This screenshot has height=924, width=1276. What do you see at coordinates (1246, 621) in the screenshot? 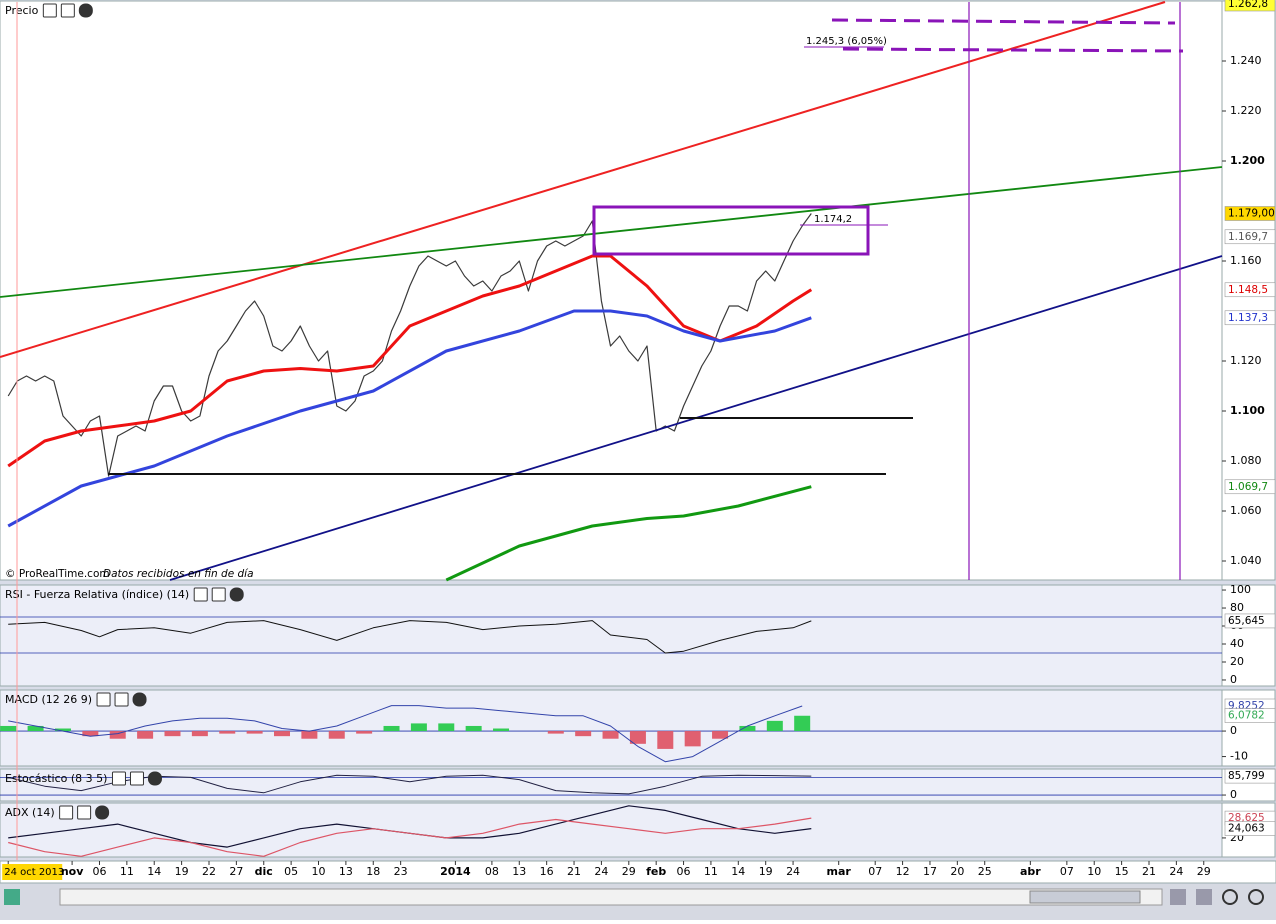
I see `last-value-label: 65,645` at bounding box center [1246, 621].